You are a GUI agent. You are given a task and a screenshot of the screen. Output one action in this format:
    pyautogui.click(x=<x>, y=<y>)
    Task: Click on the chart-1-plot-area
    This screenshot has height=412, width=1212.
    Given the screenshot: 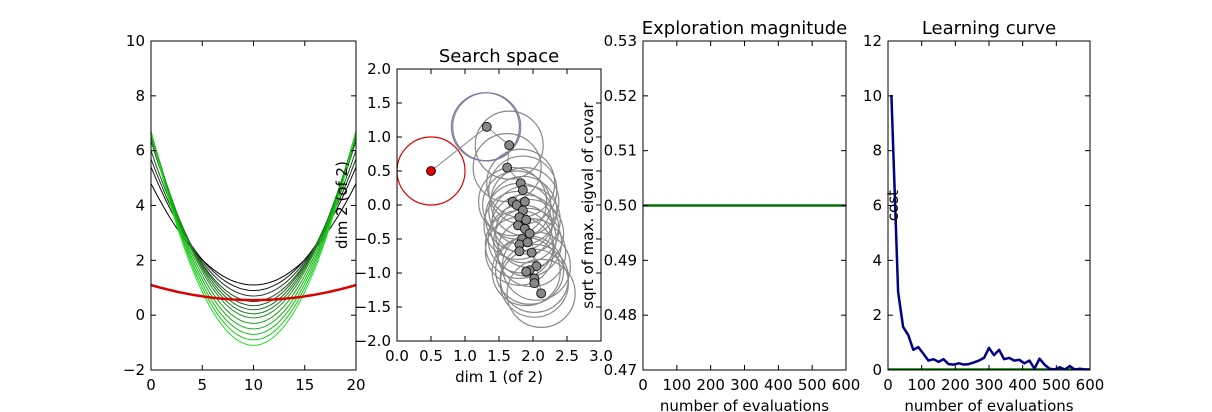 What is the action you would take?
    pyautogui.click(x=486, y=210)
    